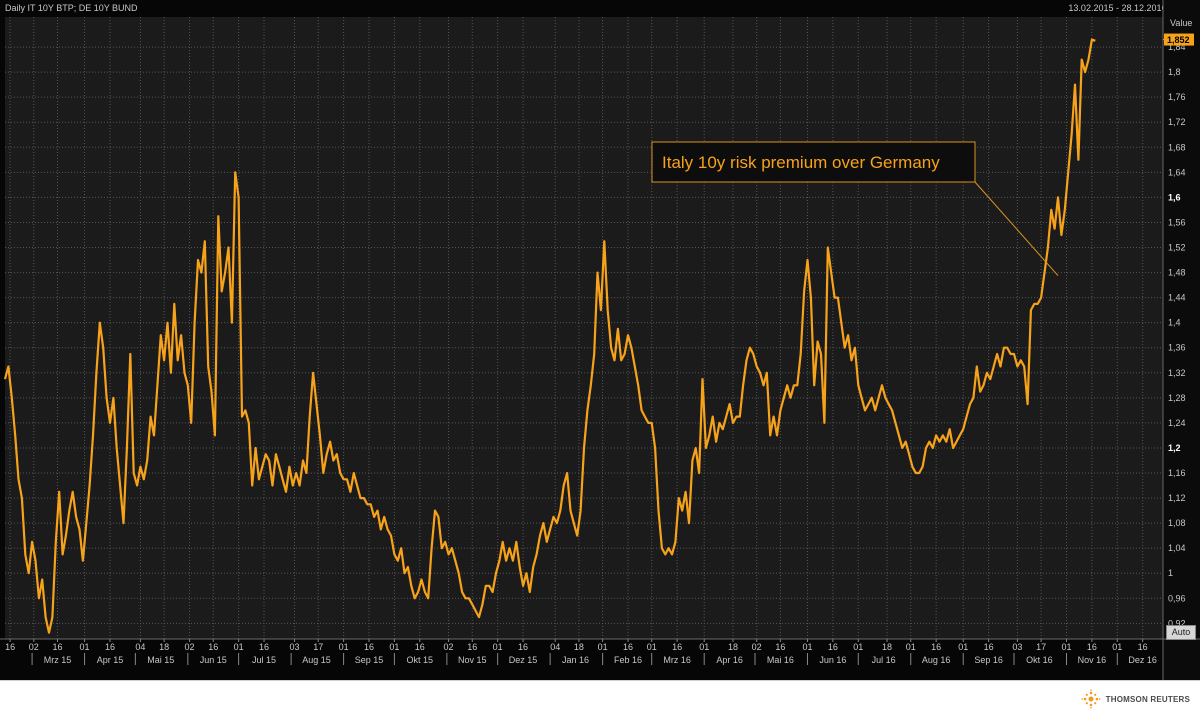  Describe the element at coordinates (1174, 72) in the screenshot. I see `y-tick-label: 1,8` at that location.